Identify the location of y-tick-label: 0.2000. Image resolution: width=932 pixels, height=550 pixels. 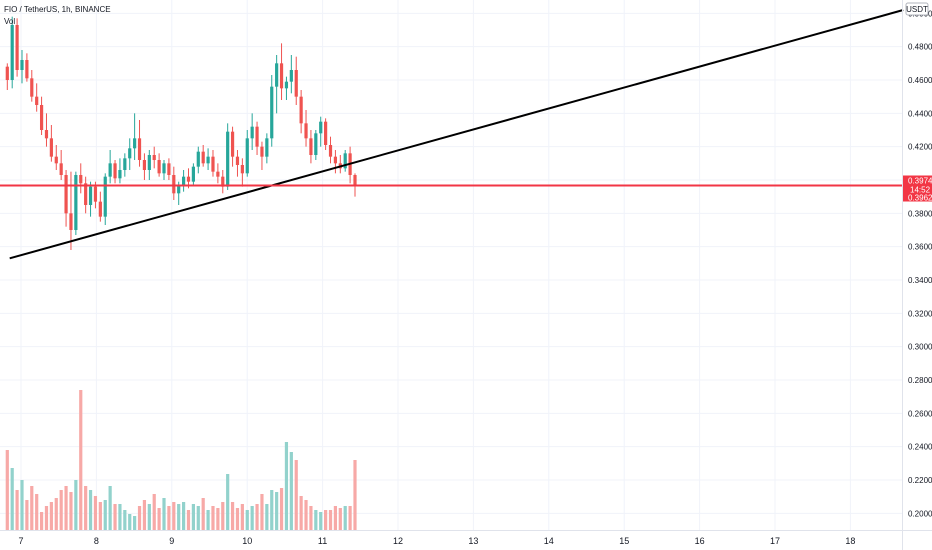
(920, 513).